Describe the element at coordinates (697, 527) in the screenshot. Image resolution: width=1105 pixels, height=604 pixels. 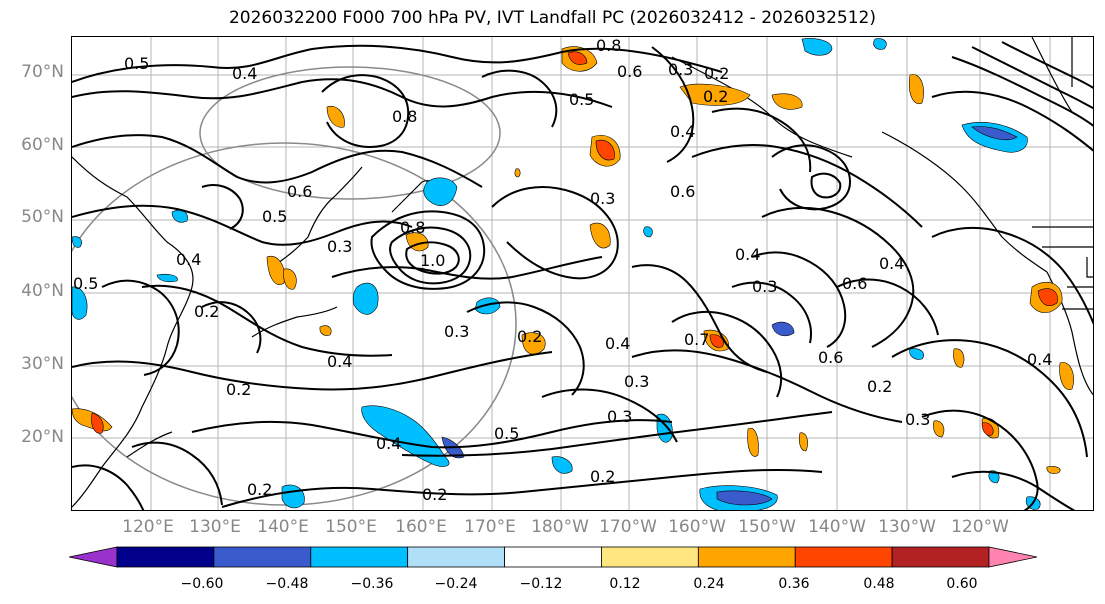
I see `lon-label-160w: 160°W` at that location.